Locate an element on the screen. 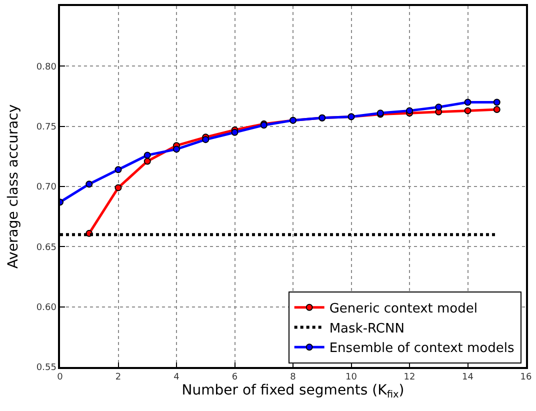  legend-label: Mask-RCNN is located at coordinates (366, 328).